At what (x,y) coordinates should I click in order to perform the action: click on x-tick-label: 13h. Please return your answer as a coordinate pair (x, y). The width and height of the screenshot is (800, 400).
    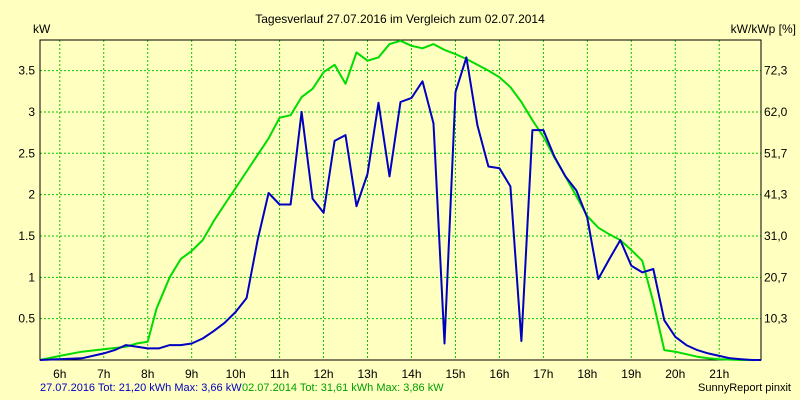
    Looking at the image, I should click on (368, 374).